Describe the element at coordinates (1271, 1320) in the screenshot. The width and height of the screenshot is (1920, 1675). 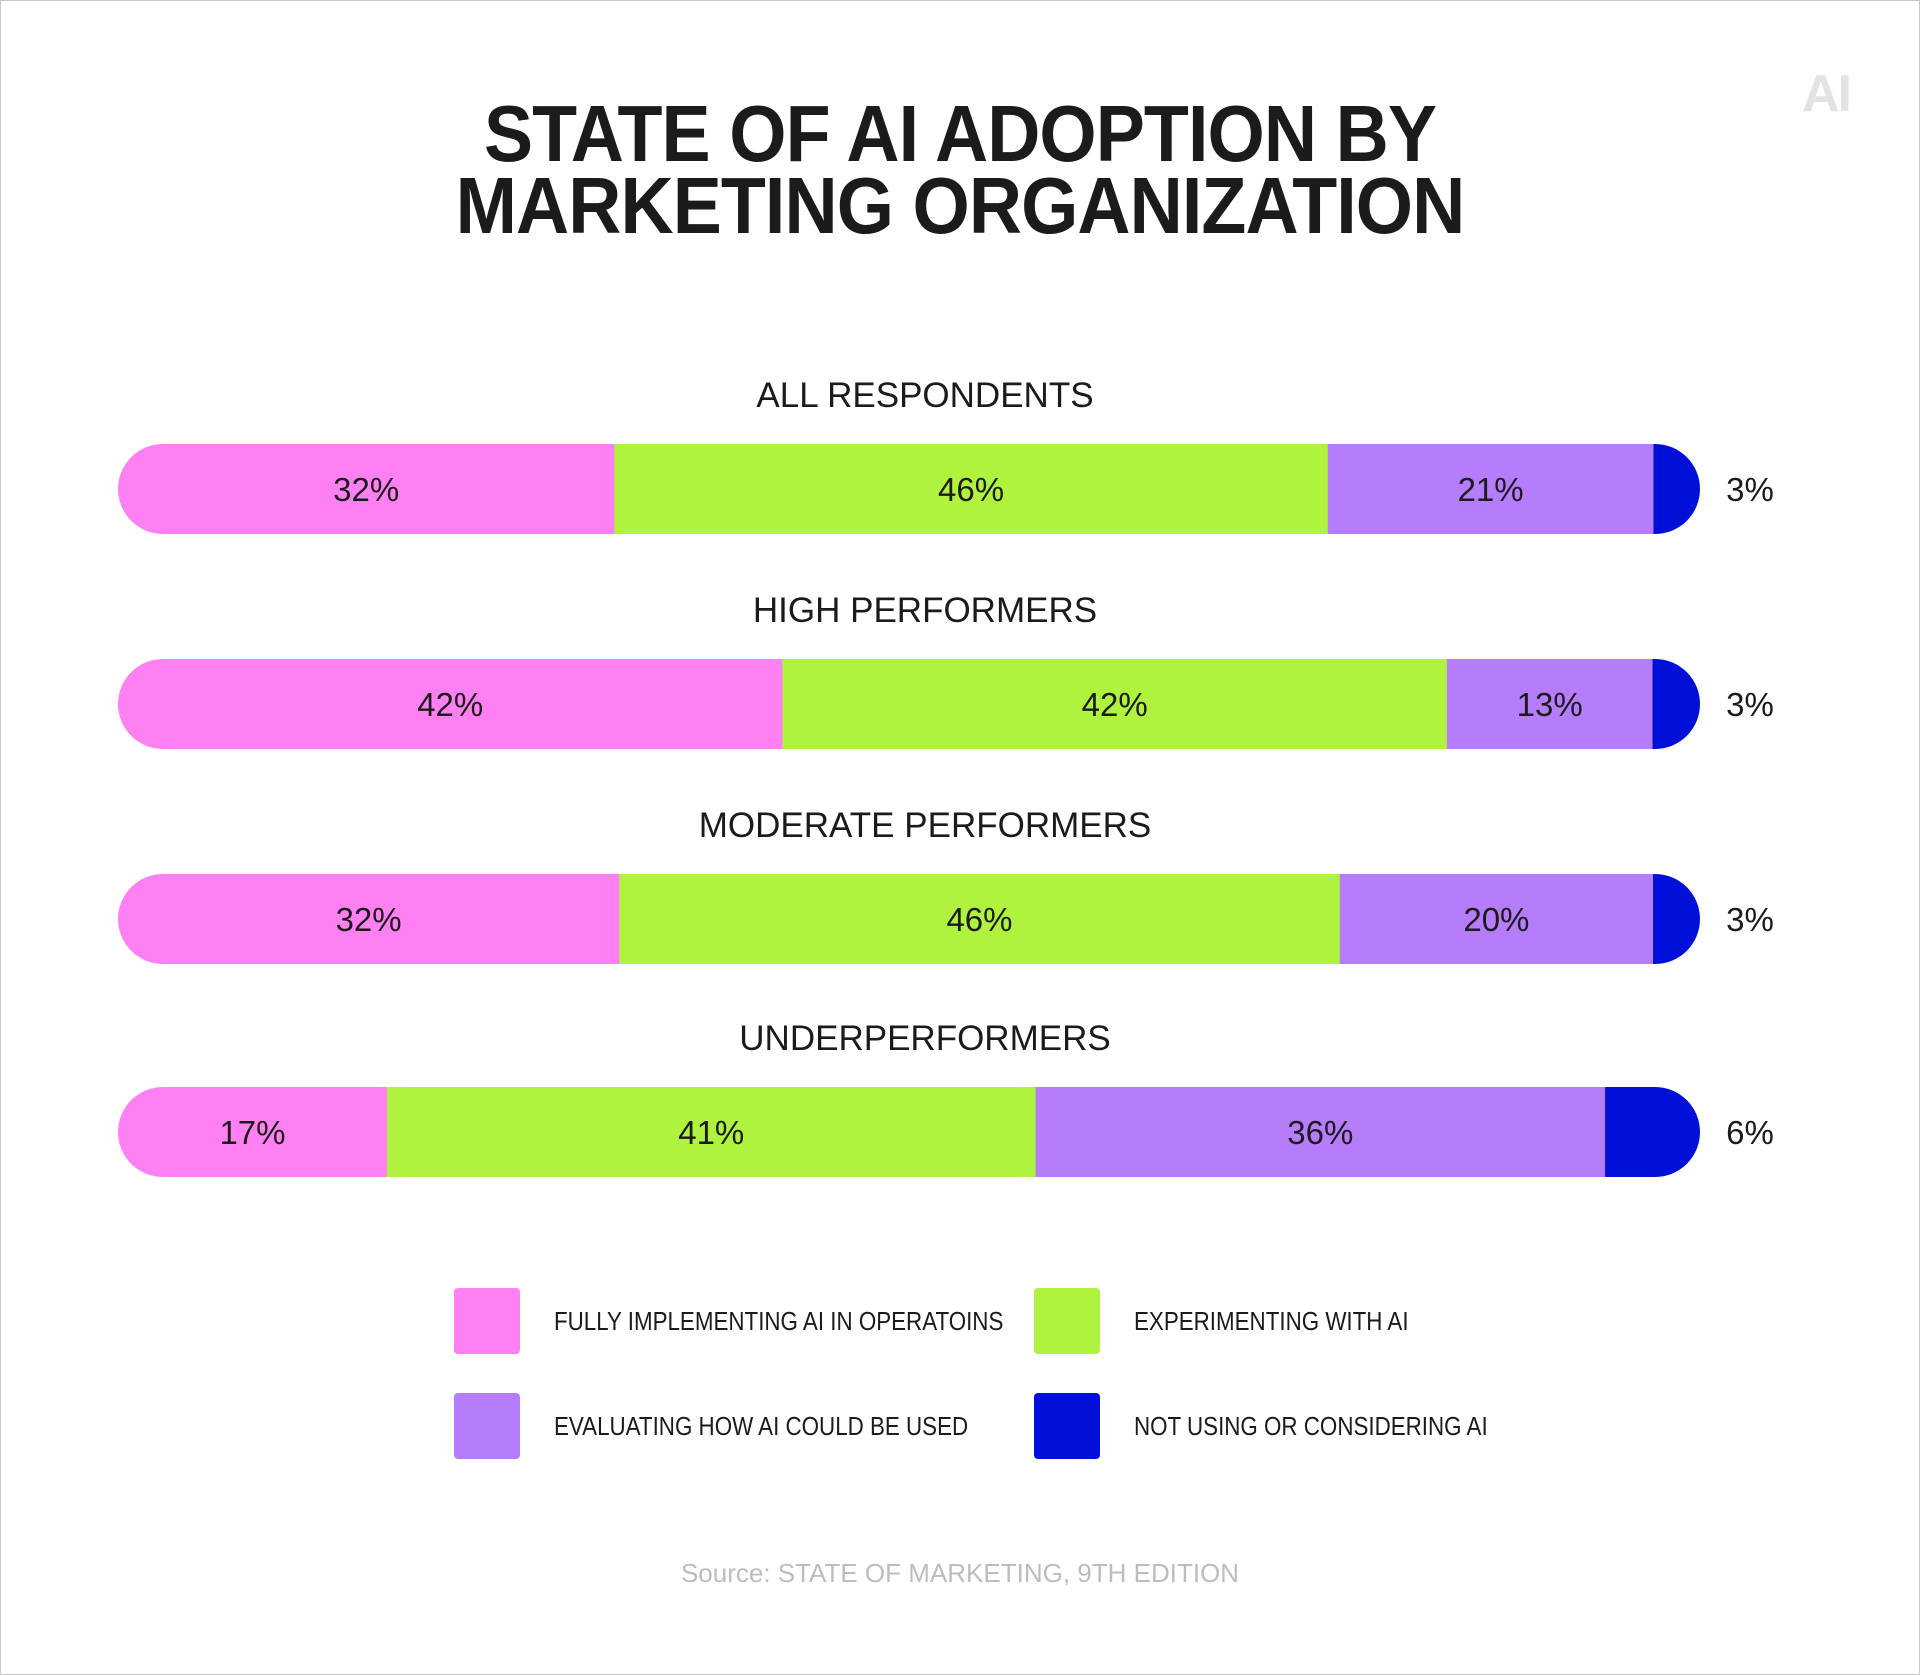
I see `legend-label-experimenting: EXPERIMENTING WITH AI` at that location.